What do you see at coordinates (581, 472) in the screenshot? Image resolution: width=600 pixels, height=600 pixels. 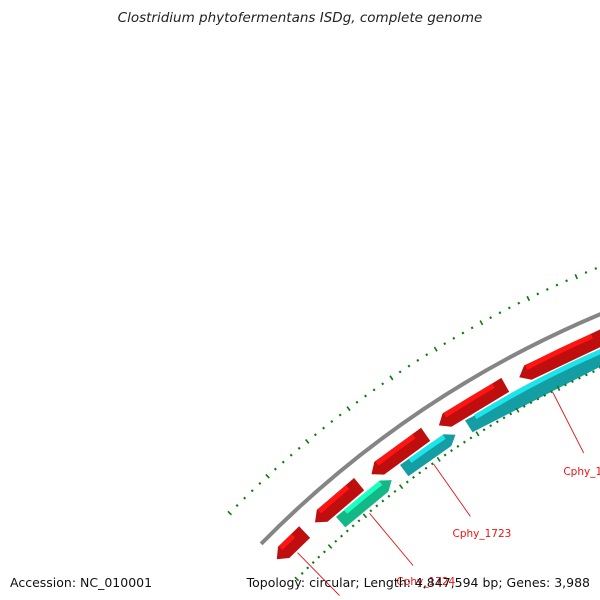 I see `gene-label: Cphy_1722` at bounding box center [581, 472].